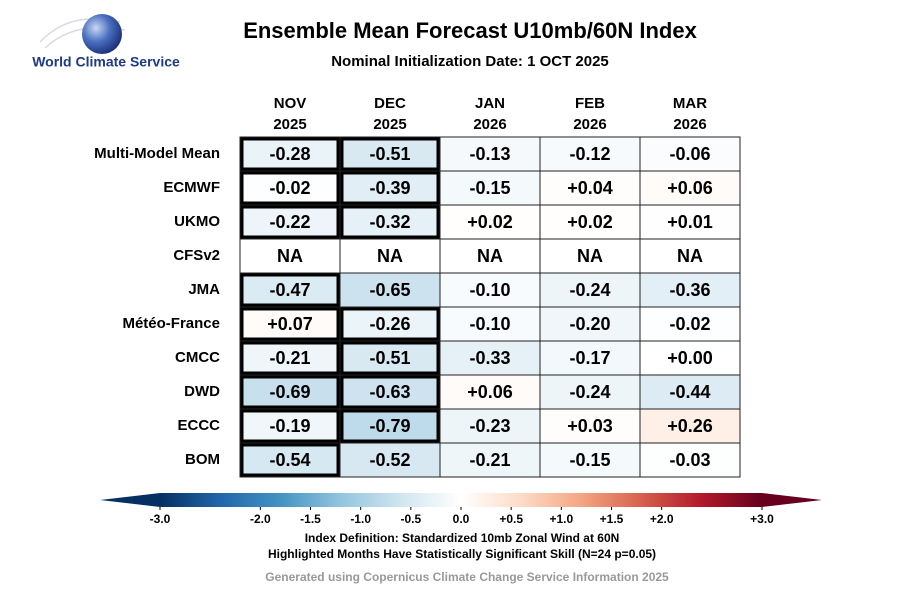 The image size is (900, 600). What do you see at coordinates (489, 358) in the screenshot?
I see `cell-label: -0.33` at bounding box center [489, 358].